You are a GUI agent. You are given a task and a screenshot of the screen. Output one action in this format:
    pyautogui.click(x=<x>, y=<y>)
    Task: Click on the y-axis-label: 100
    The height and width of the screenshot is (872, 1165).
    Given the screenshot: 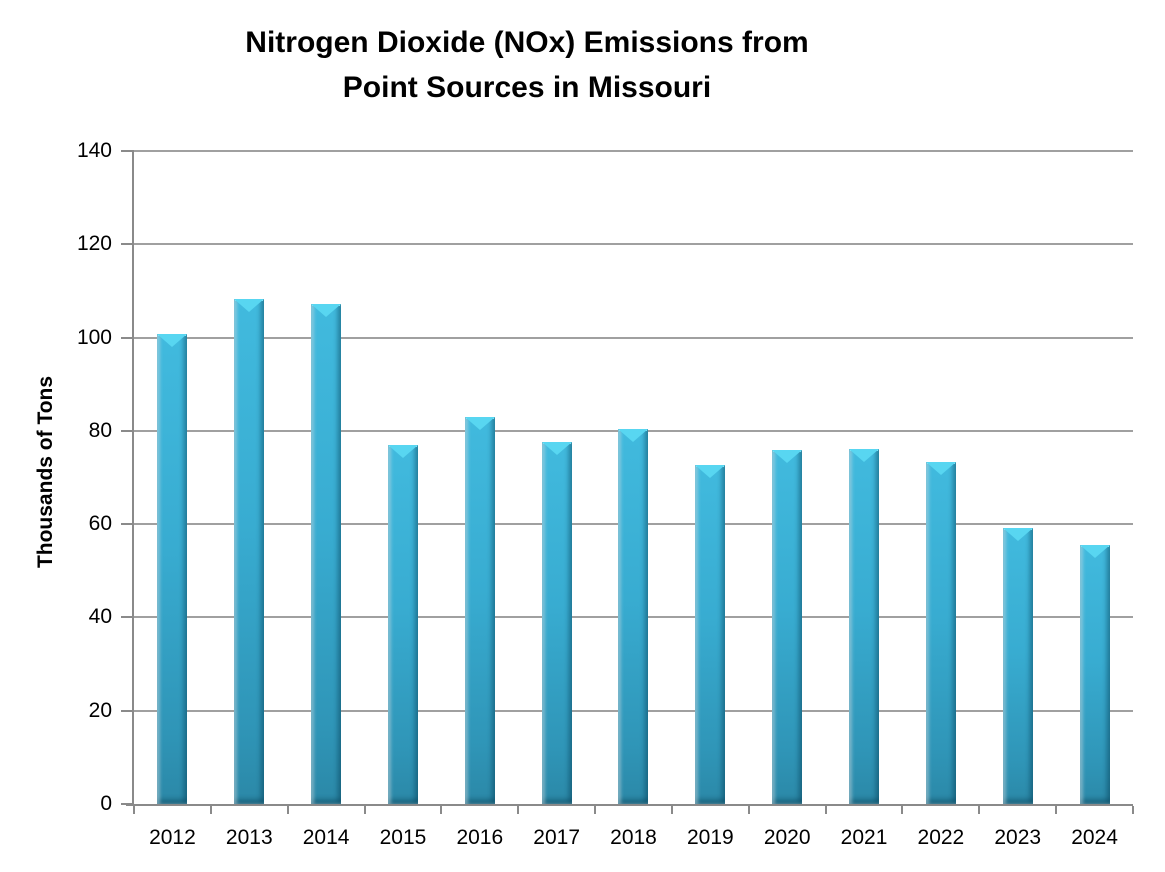 What is the action you would take?
    pyautogui.click(x=94, y=337)
    